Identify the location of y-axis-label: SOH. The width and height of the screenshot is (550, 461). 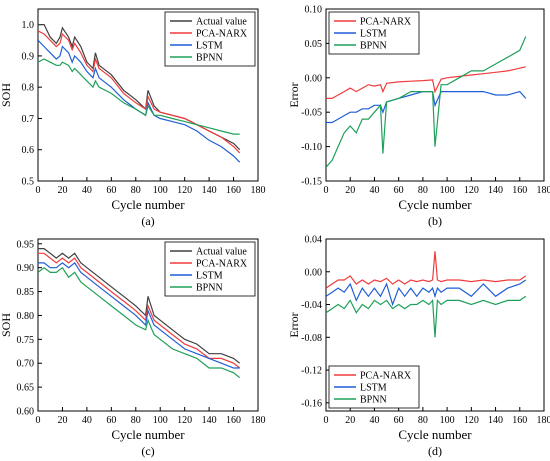
(6, 95).